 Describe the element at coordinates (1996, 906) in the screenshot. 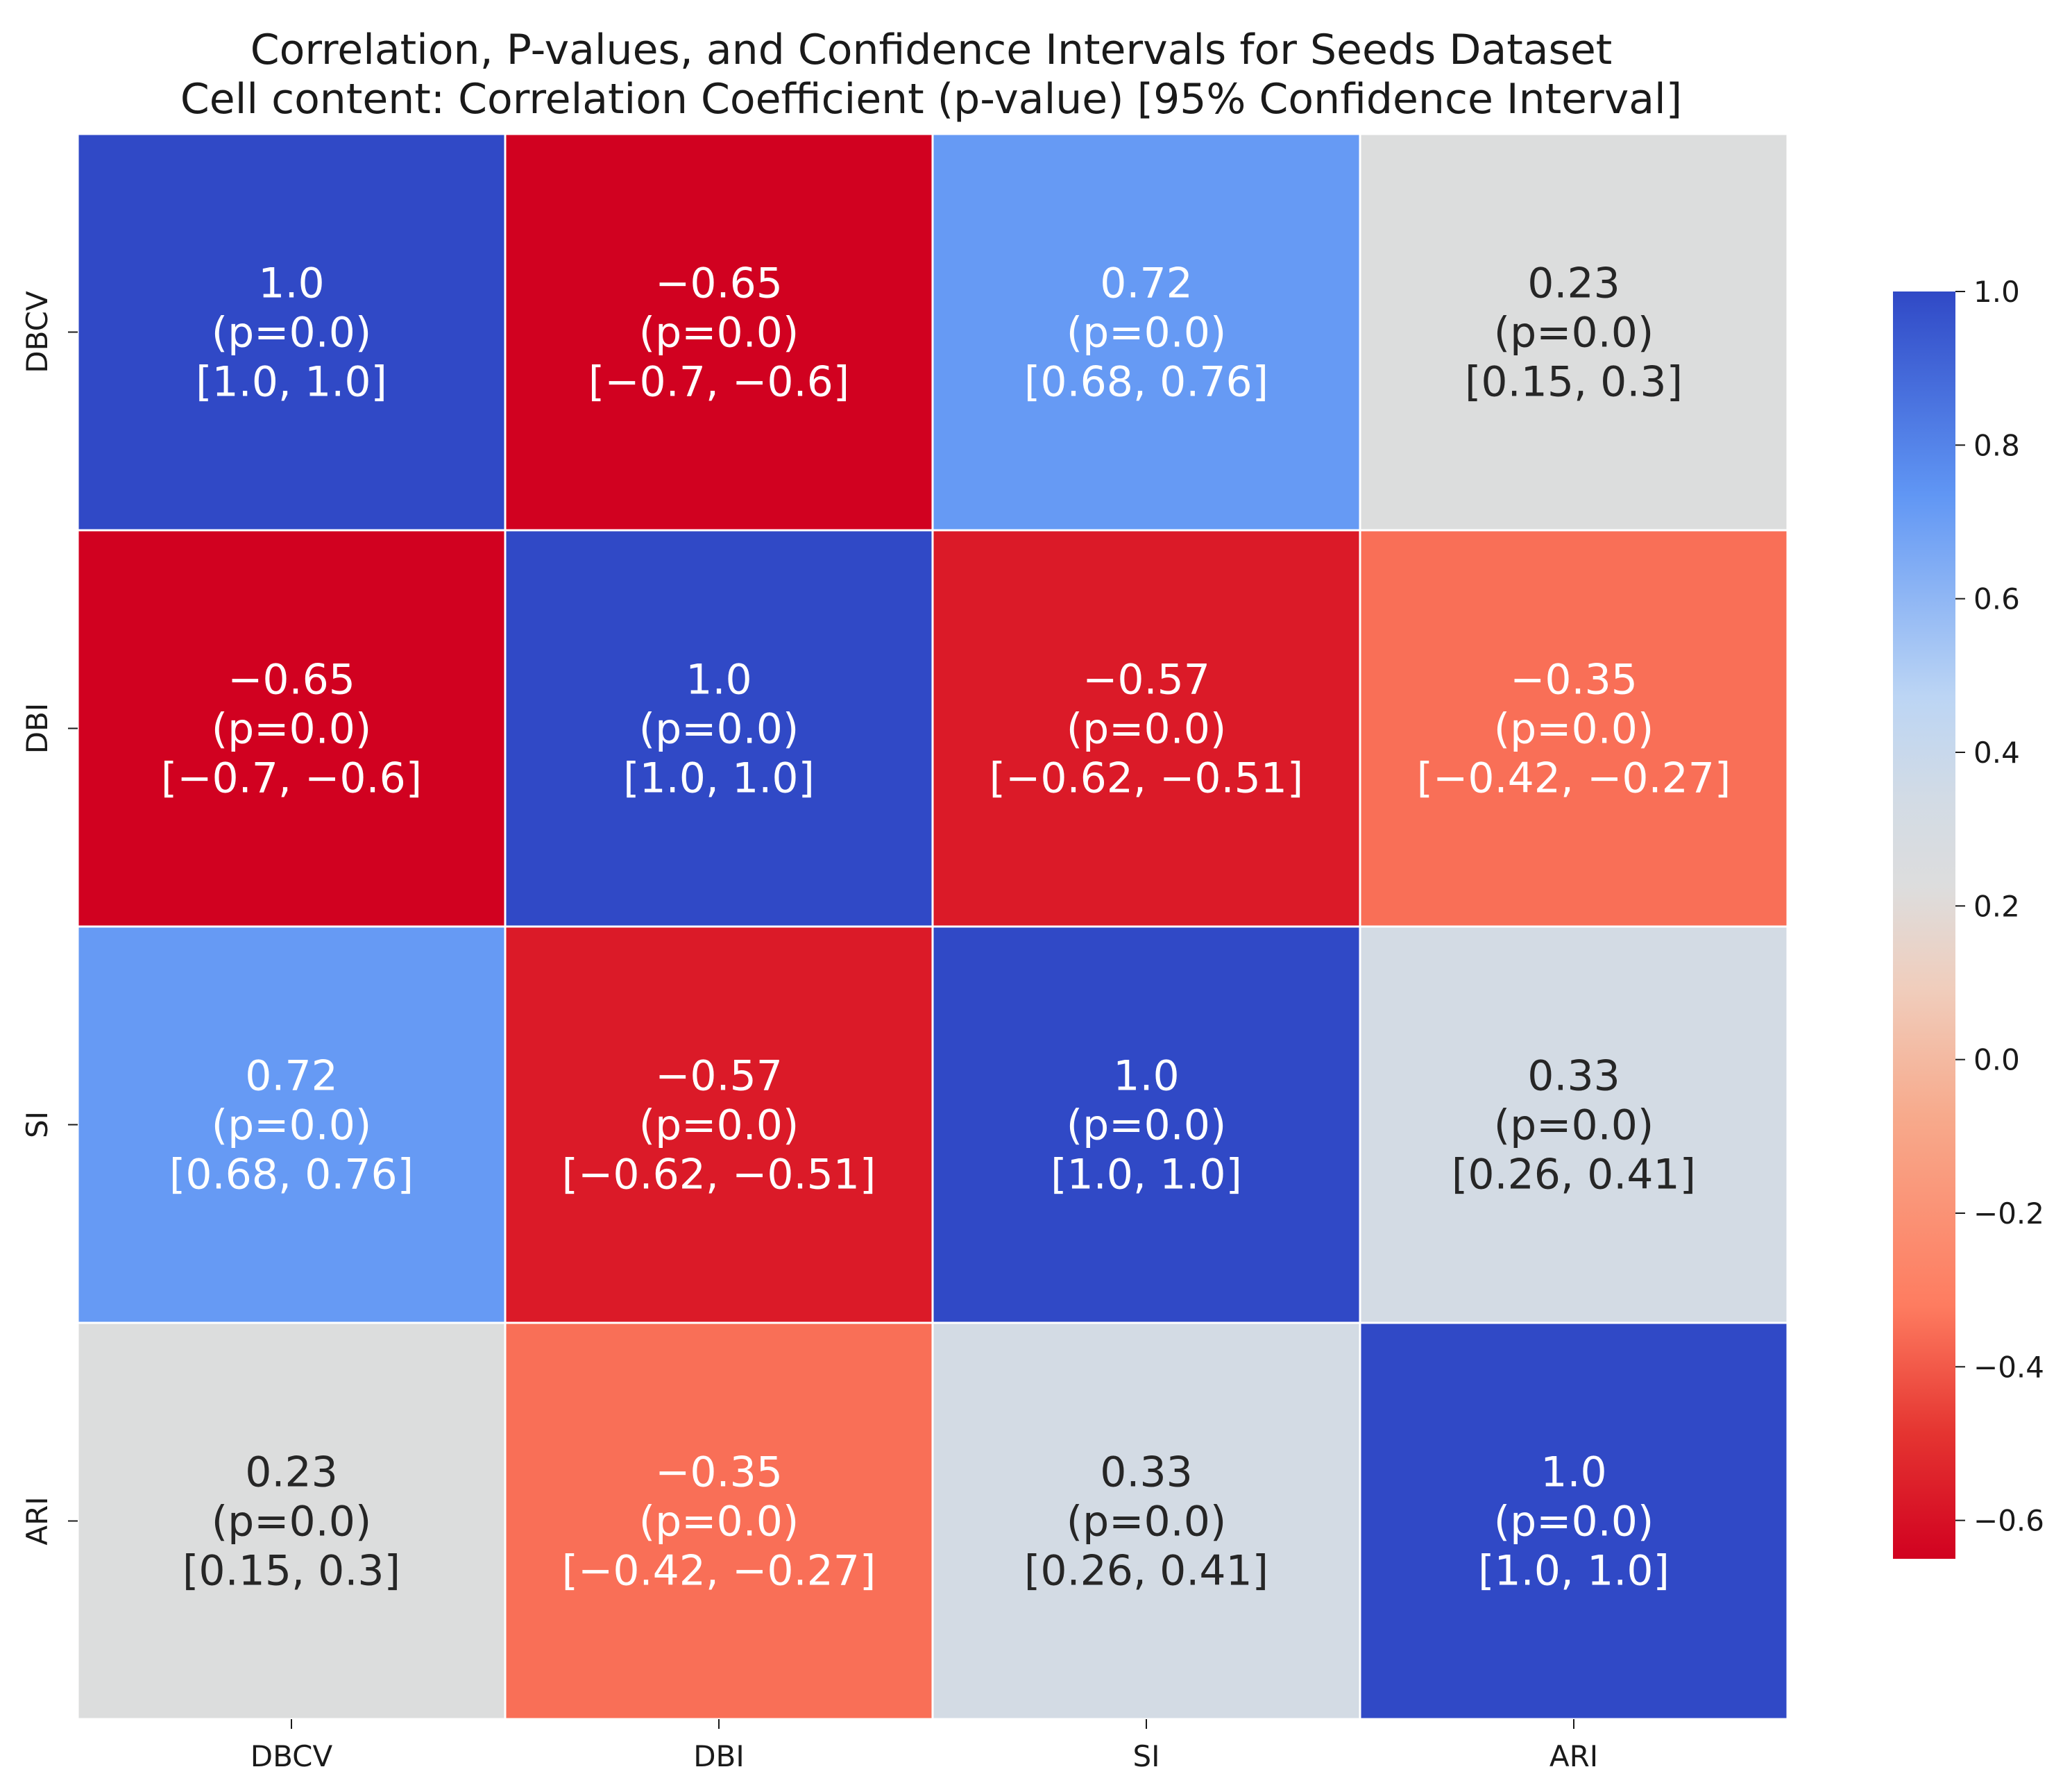

I see `colorbar-tick-label: 0.2` at that location.